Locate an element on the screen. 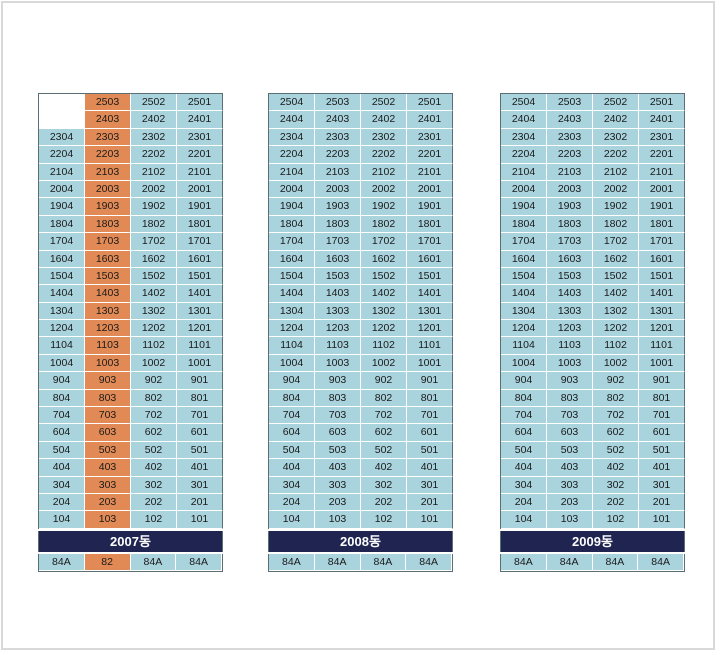 The image size is (720, 655). unit-cell: 2504 is located at coordinates (524, 103).